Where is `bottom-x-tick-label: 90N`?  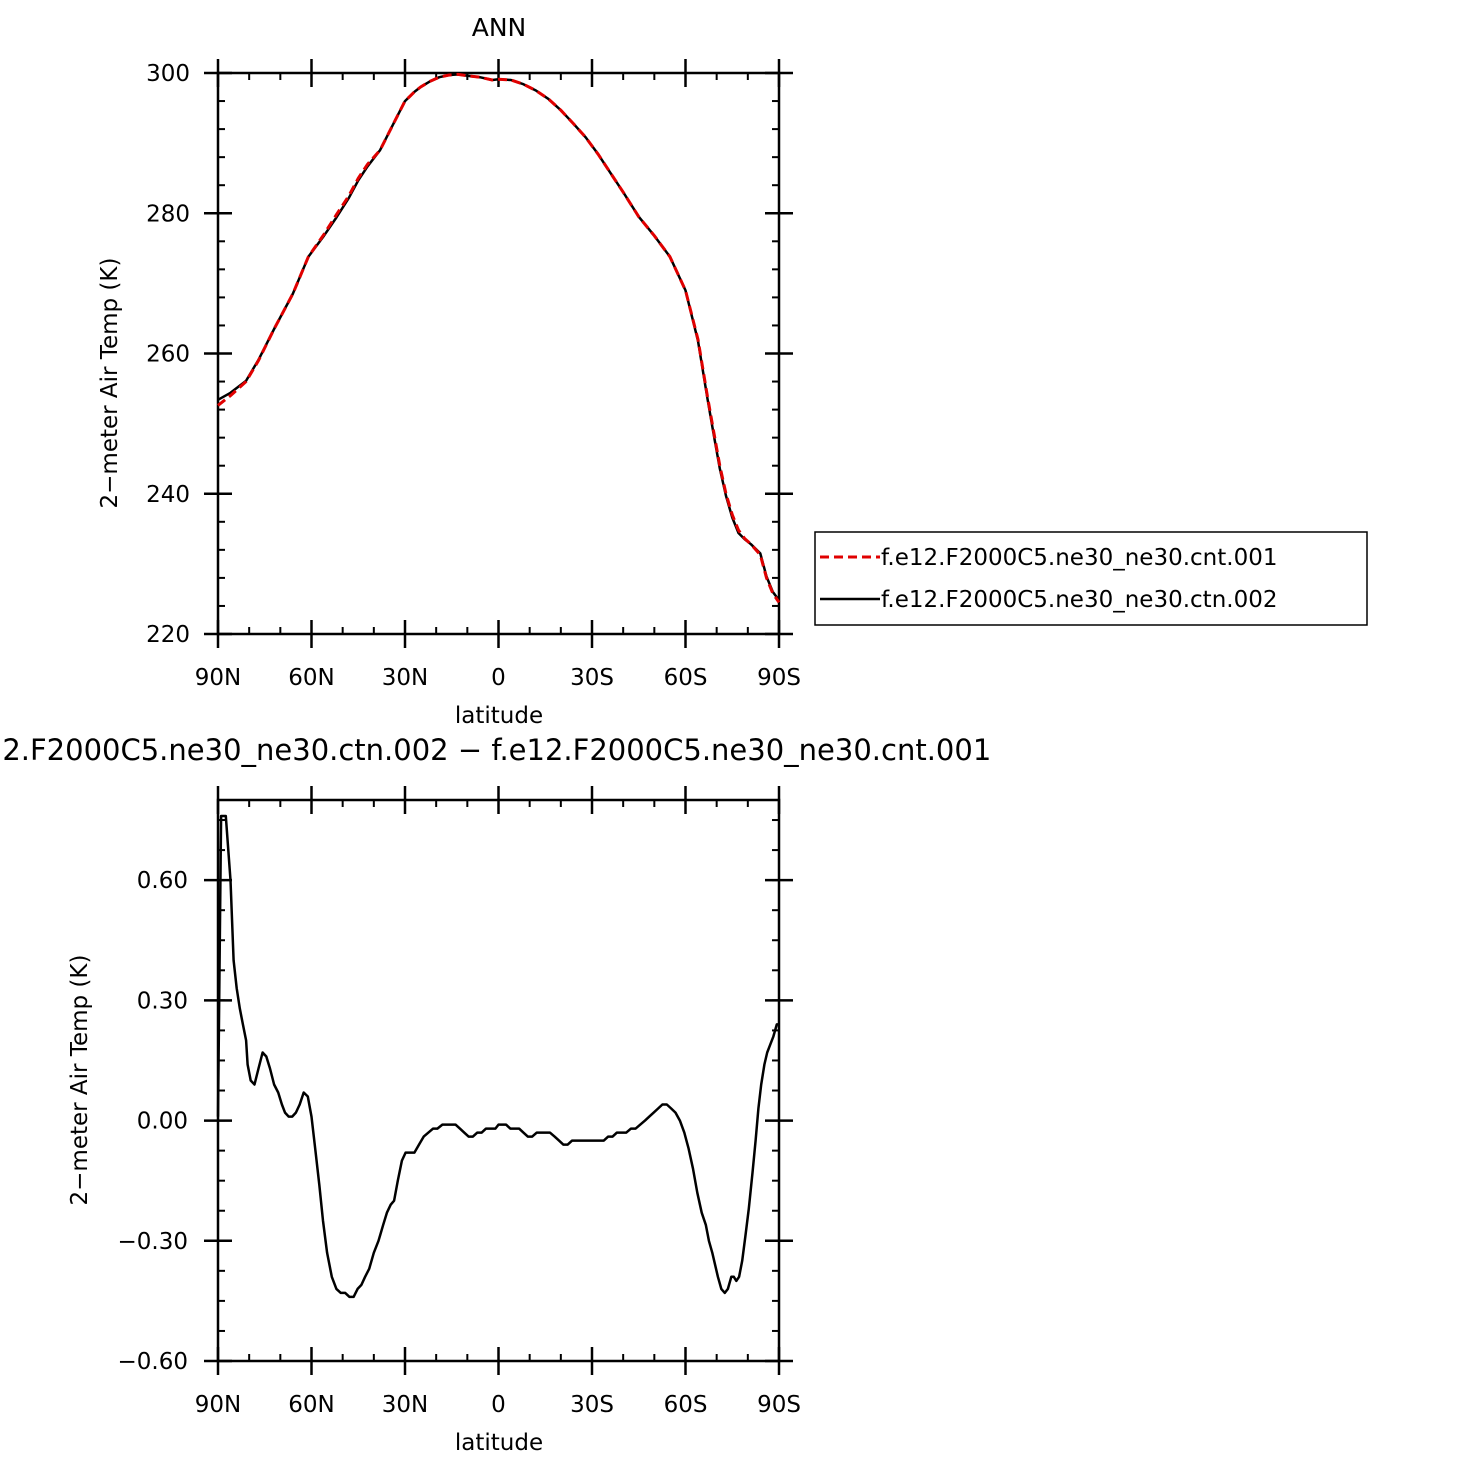 bottom-x-tick-label: 90N is located at coordinates (218, 1405).